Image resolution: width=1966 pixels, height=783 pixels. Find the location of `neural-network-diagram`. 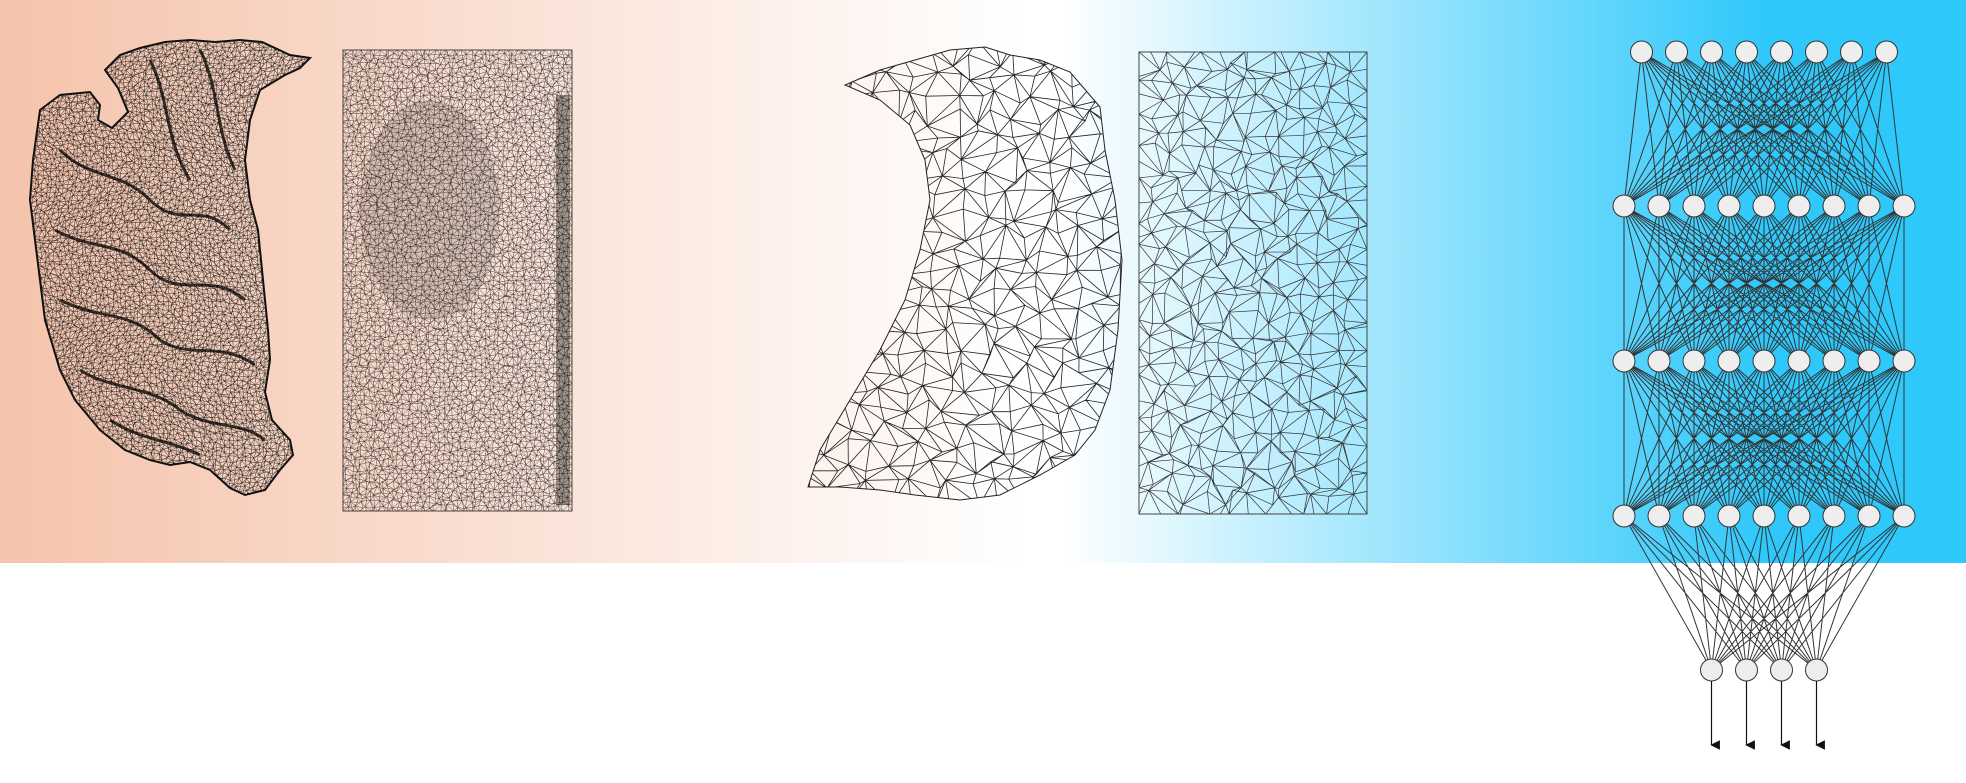

neural-network-diagram is located at coordinates (1764, 395).